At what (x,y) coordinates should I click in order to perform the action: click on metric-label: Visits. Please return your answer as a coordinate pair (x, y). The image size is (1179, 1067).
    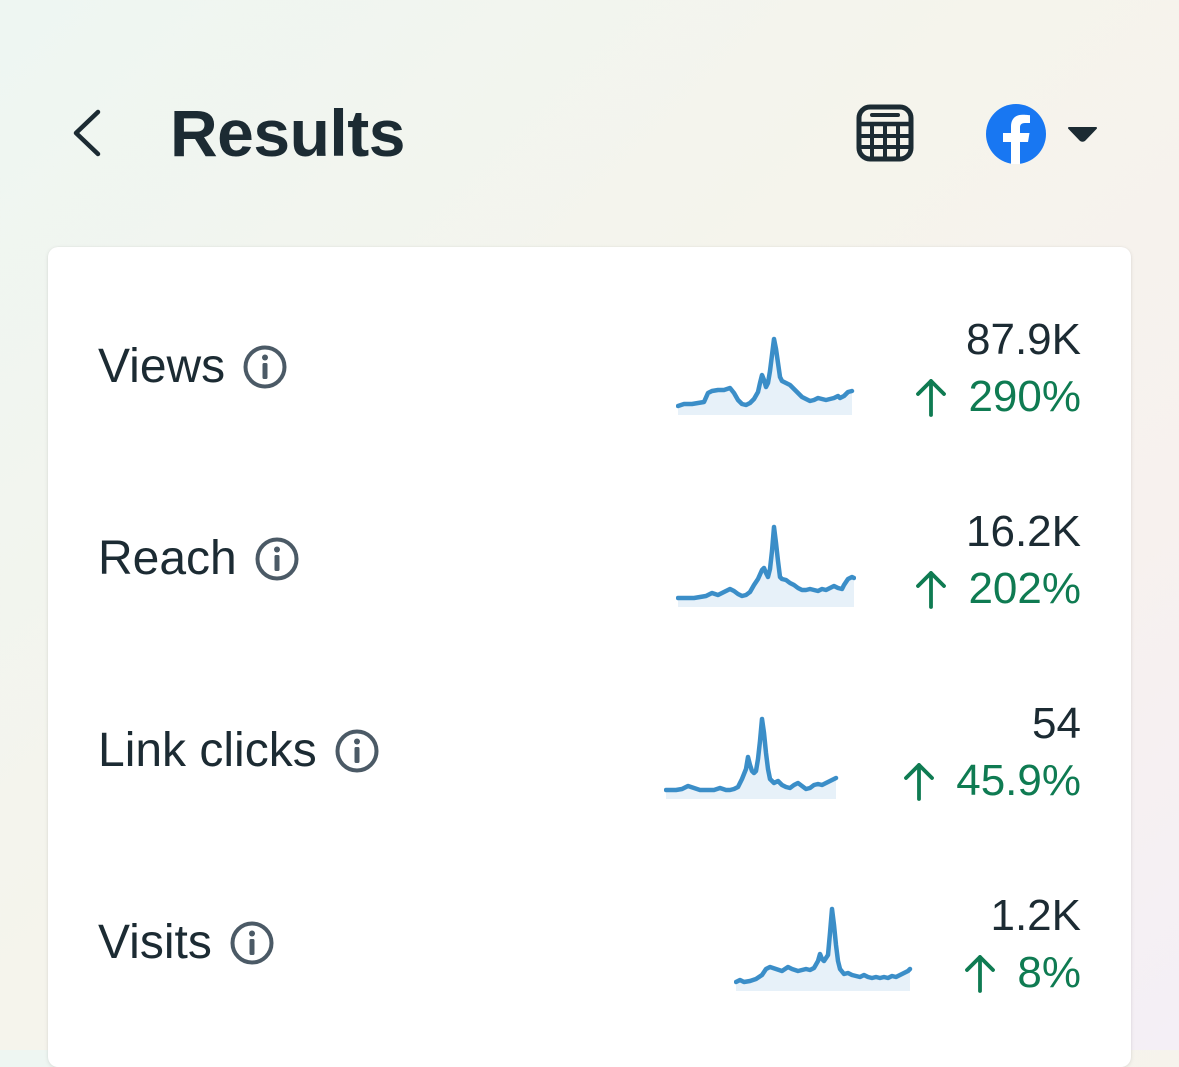
    Looking at the image, I should click on (155, 942).